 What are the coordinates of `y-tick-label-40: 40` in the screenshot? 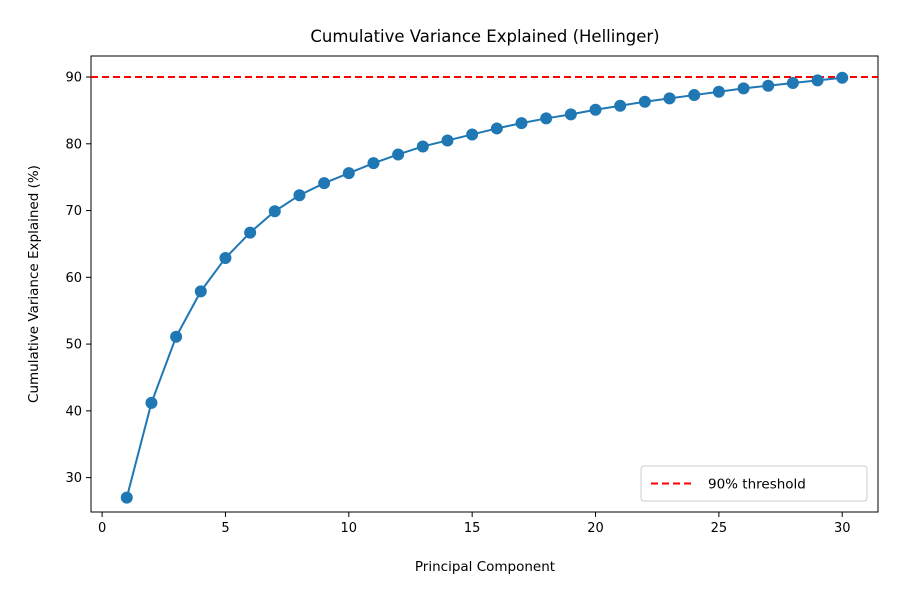 It's located at (73, 411).